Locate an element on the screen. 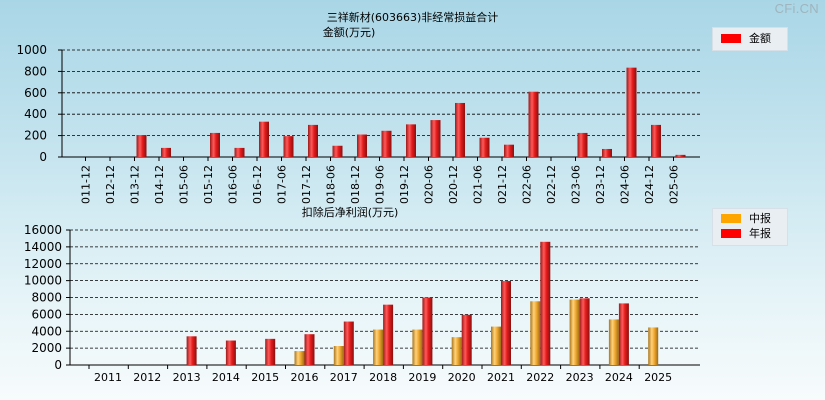 This screenshot has height=400, width=825. chart2-ytick-label: 14000 is located at coordinates (43, 247).